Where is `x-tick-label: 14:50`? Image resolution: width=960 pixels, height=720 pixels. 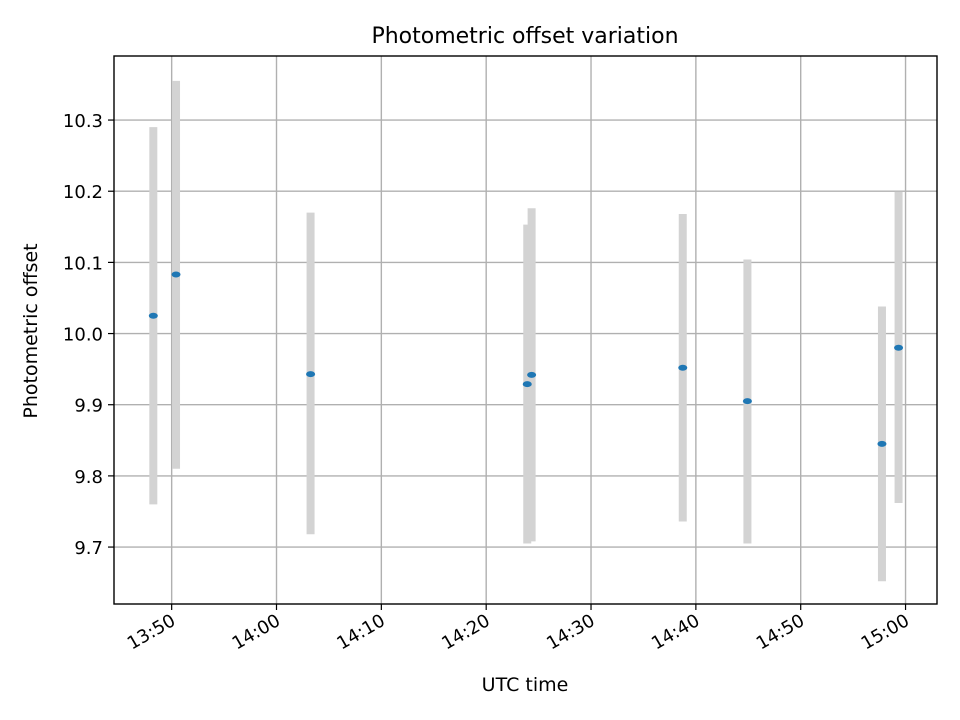 x-tick-label: 14:50 is located at coordinates (780, 632).